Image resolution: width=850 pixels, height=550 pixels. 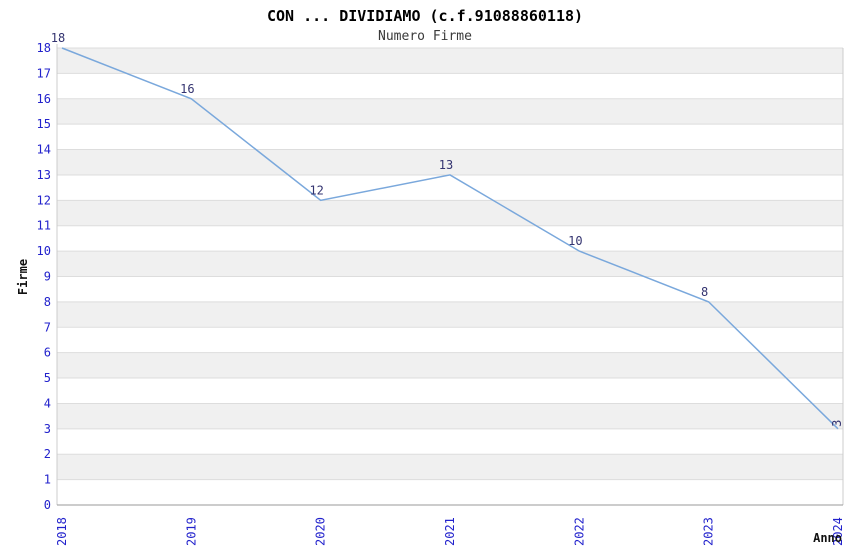 I want to click on y-tick-label: 2, so click(x=47, y=454).